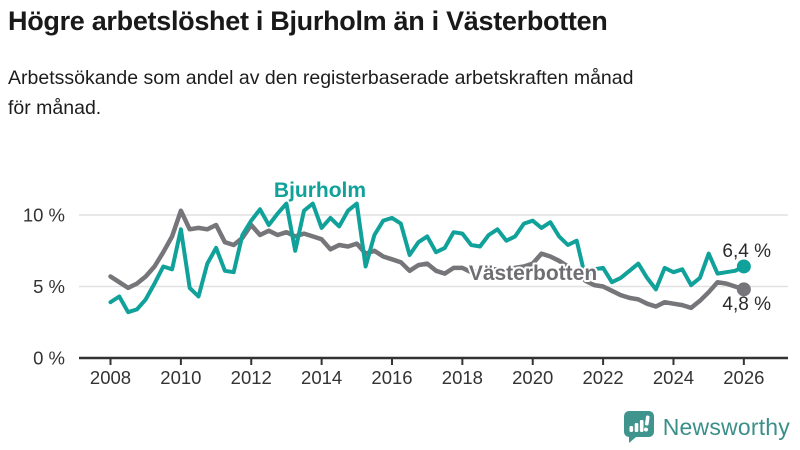 The width and height of the screenshot is (800, 450). What do you see at coordinates (746, 251) in the screenshot?
I see `end-value-label-bjurholm: 6,4 %` at bounding box center [746, 251].